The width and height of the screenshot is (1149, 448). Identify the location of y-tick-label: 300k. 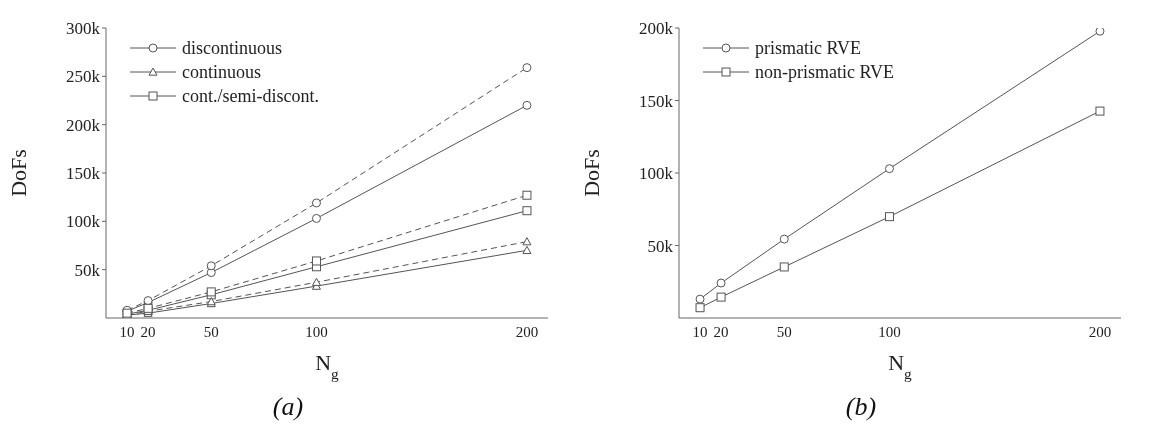
(83, 29).